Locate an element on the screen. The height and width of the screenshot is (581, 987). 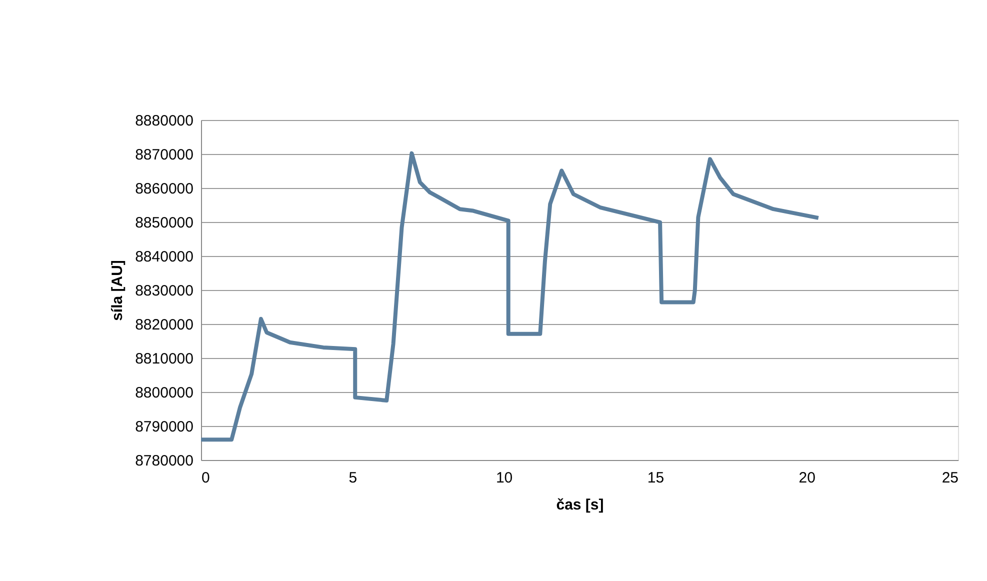
x-tick-label: 0 is located at coordinates (206, 478).